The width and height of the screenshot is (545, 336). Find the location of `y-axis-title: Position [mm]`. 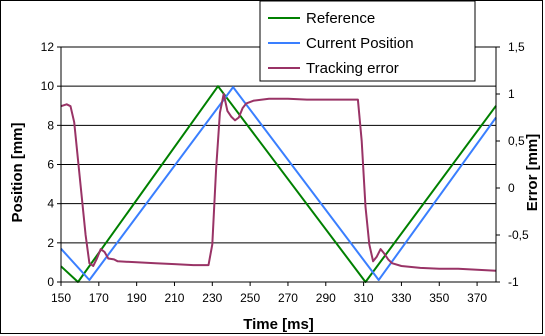

y-axis-title: Position [mm] is located at coordinates (17, 172).